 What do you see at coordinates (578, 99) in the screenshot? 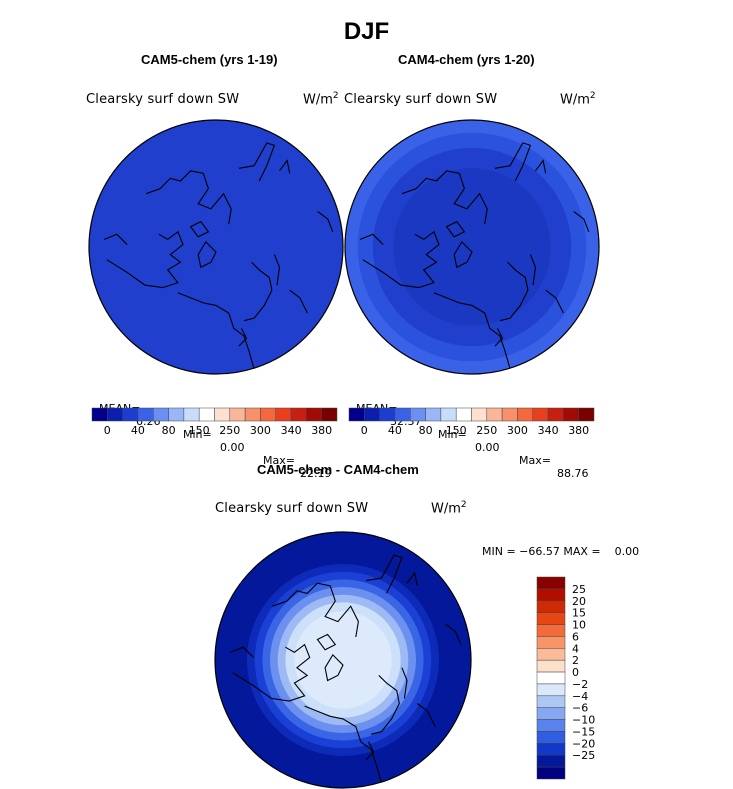
I see `panel2-units: W/m2` at bounding box center [578, 99].